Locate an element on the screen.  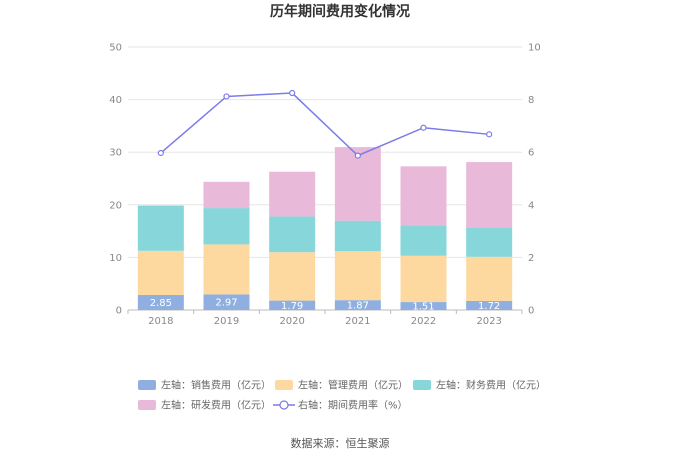
legend-label: 左轴：财务费用（亿元） is located at coordinates (491, 385).